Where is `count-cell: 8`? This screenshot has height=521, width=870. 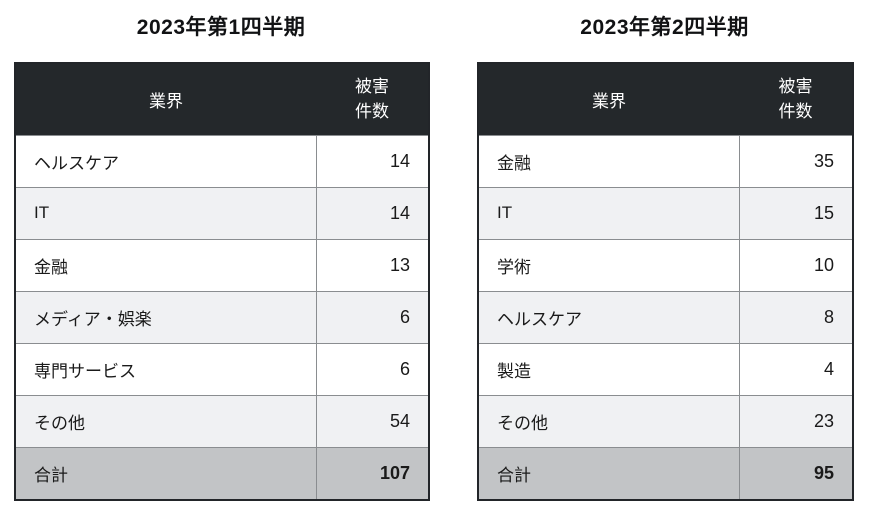 count-cell: 8 is located at coordinates (796, 317).